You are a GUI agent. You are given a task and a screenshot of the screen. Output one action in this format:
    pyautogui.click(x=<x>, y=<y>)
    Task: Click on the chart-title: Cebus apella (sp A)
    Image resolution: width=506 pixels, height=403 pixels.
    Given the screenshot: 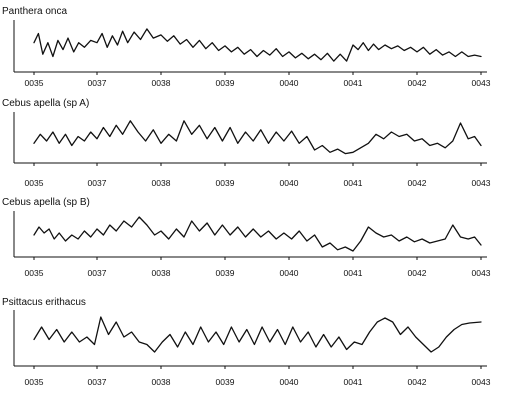 What is the action you would take?
    pyautogui.click(x=45, y=103)
    